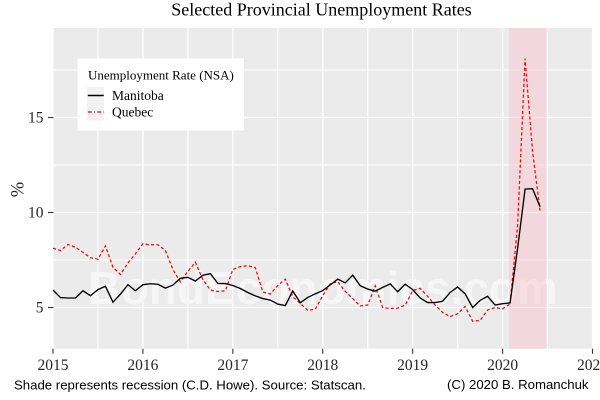 The height and width of the screenshot is (400, 600). Describe the element at coordinates (132, 112) in the screenshot. I see `svg-text: Quebec` at that location.